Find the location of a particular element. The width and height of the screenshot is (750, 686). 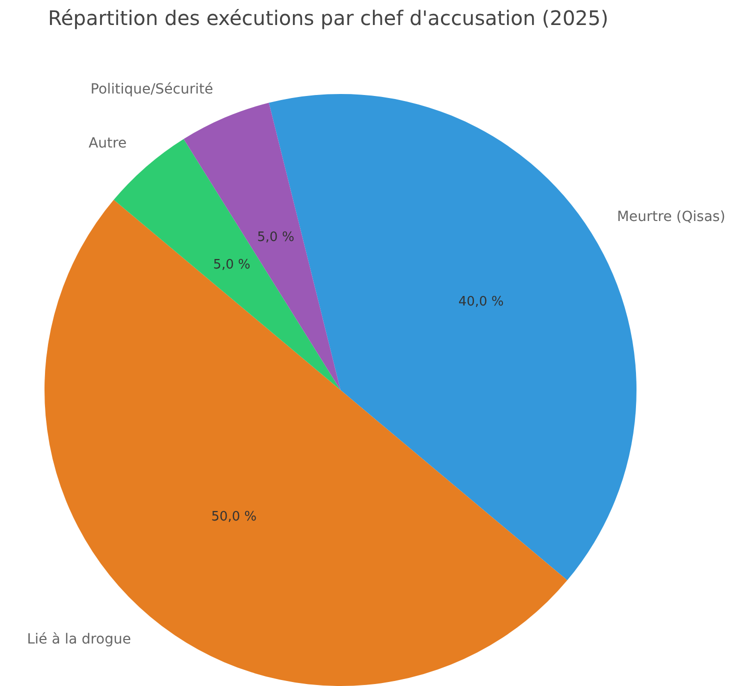

chart-title: Répartition des exécutions par chef d'accusation (2025) is located at coordinates (328, 18).